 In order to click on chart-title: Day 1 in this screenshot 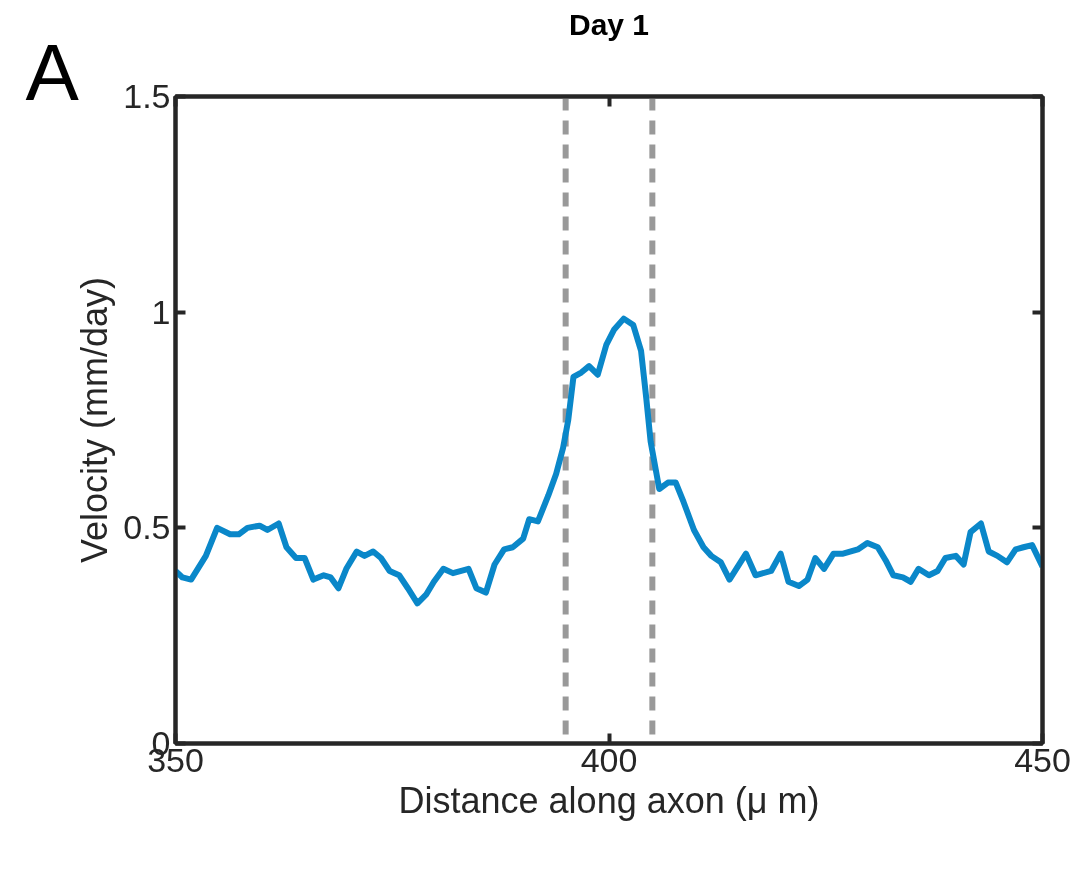, I will do `click(609, 24)`.